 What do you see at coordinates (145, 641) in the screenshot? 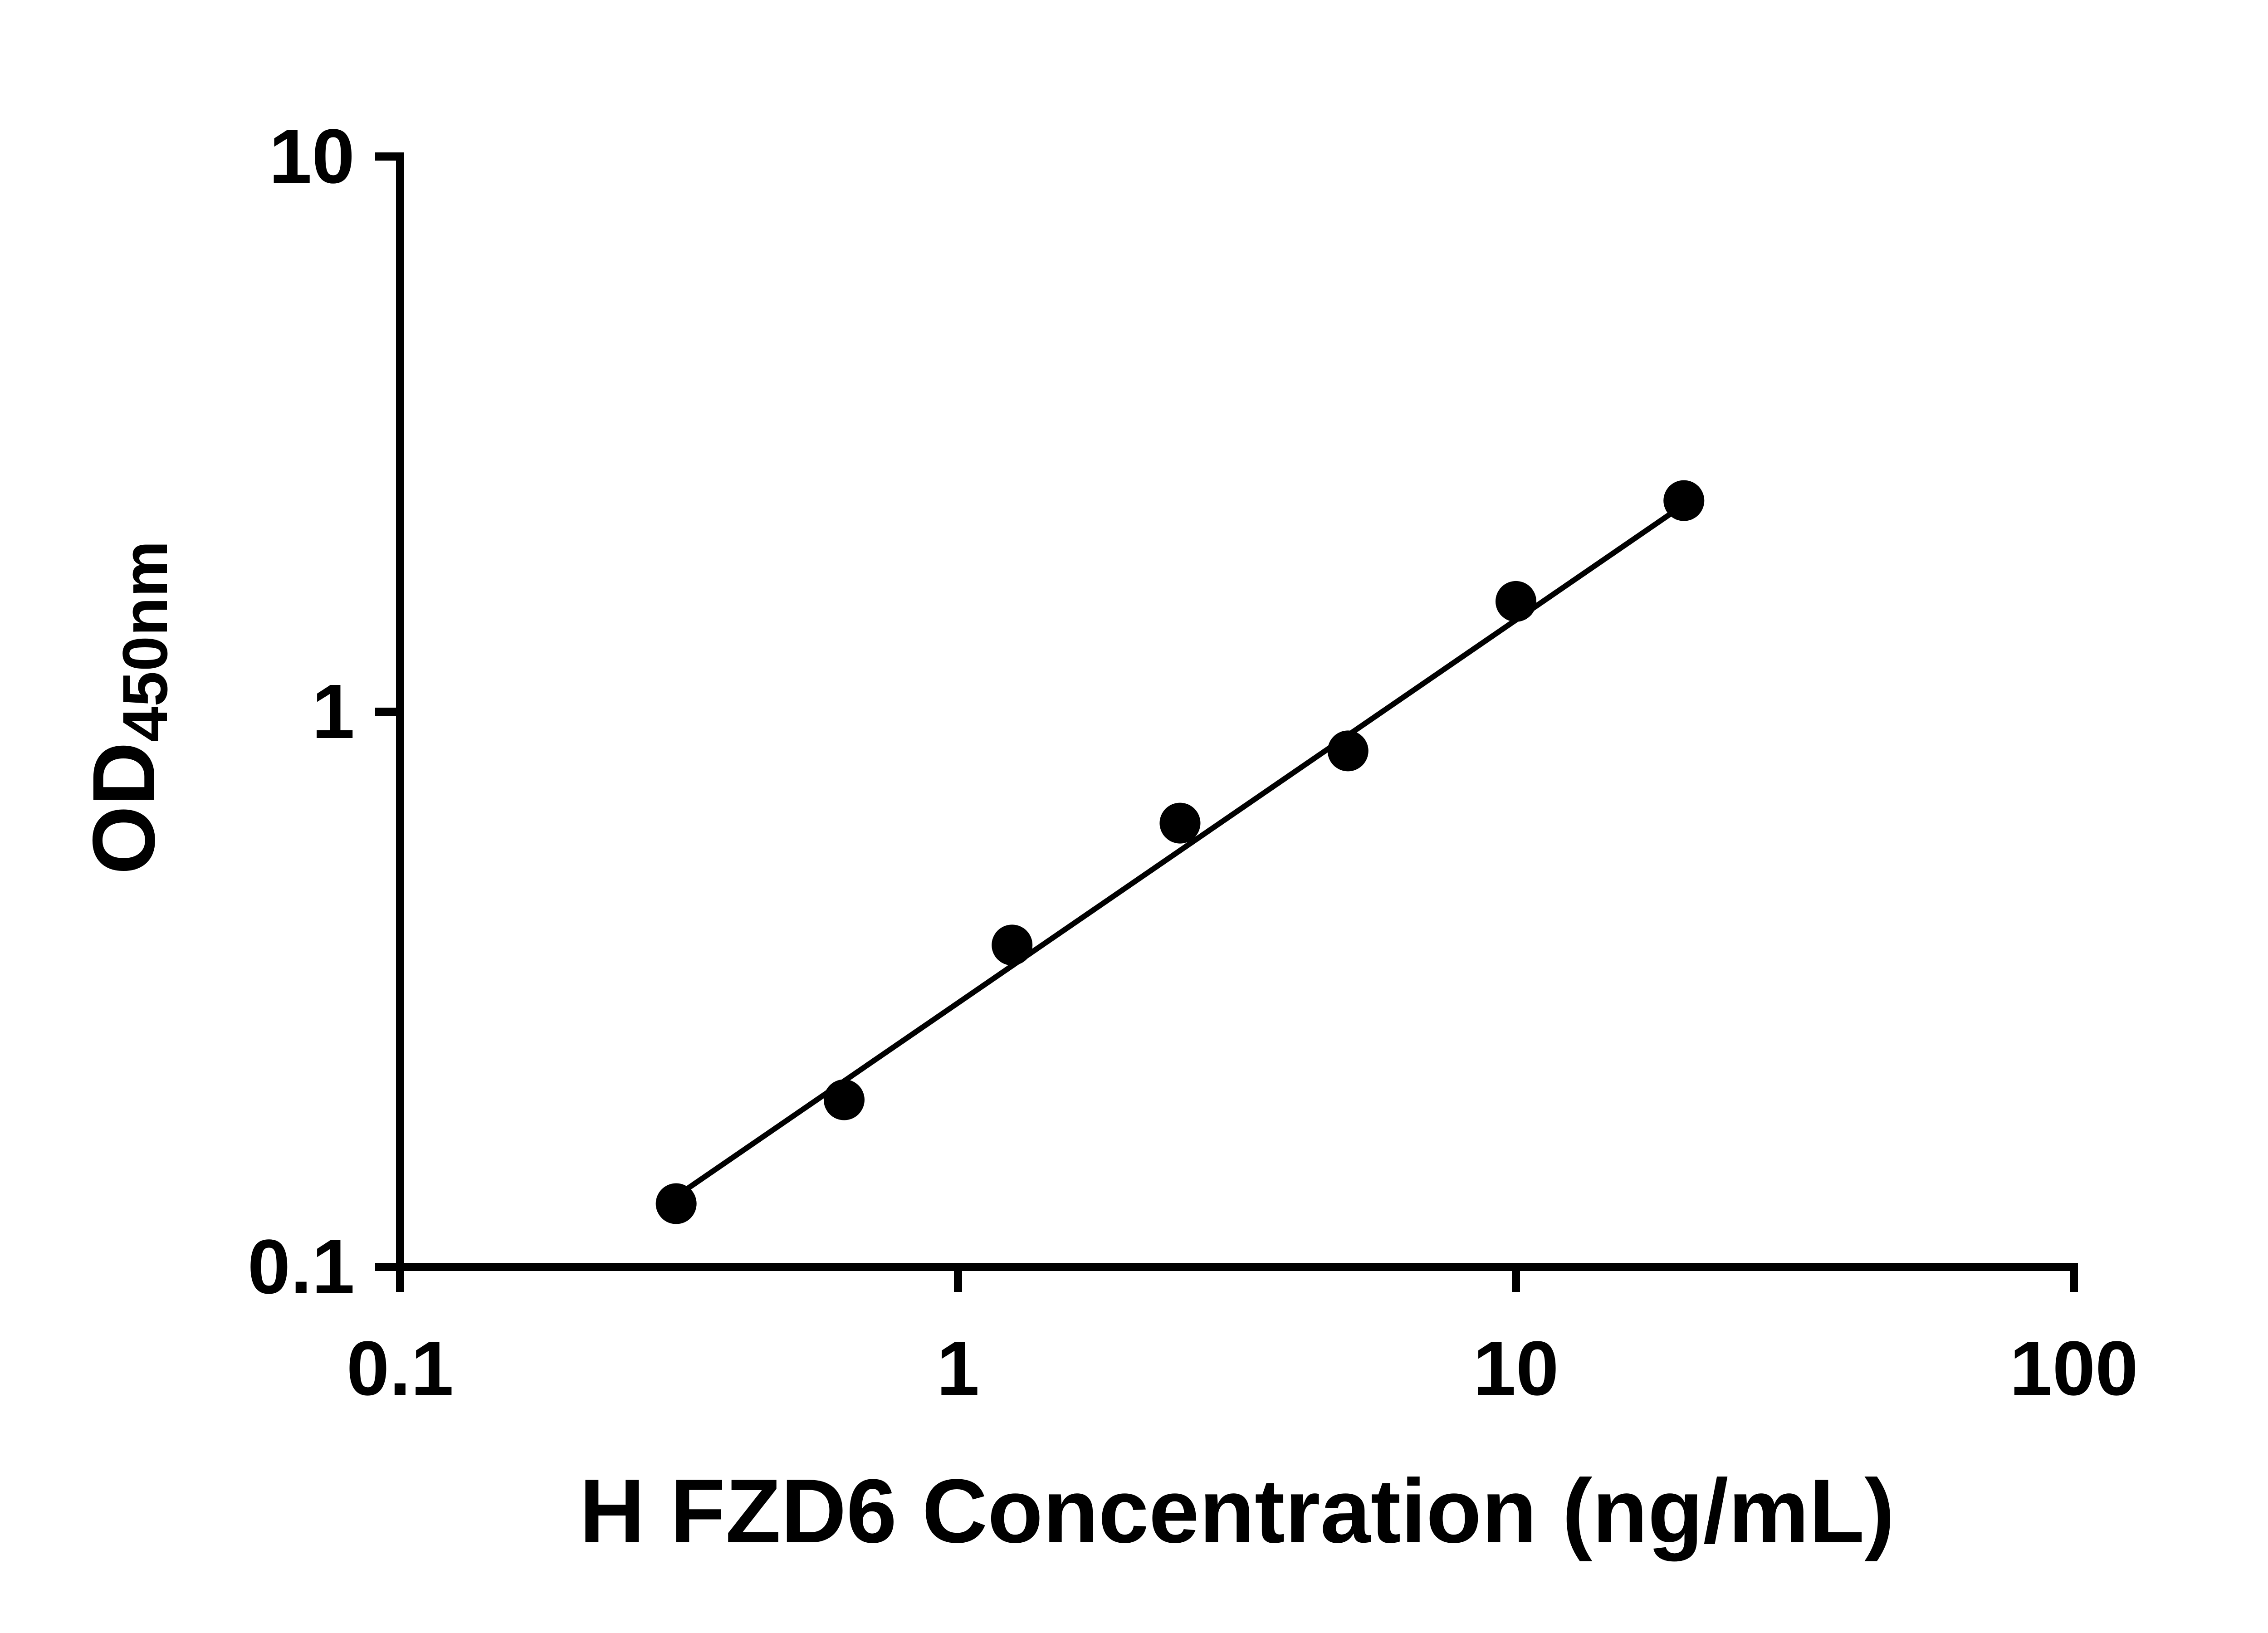
I see `y-axis-title-subscript: 450nm` at bounding box center [145, 641].